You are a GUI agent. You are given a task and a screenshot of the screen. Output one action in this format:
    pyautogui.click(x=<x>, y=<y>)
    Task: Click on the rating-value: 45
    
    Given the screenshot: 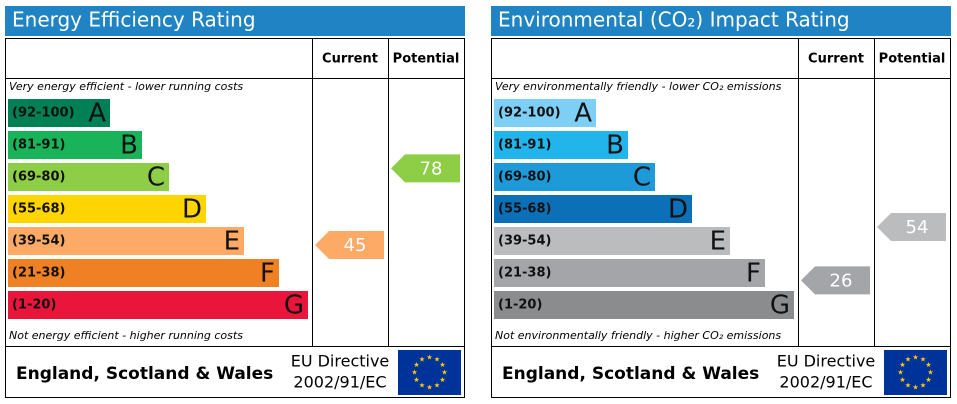 What is the action you would take?
    pyautogui.click(x=355, y=245)
    